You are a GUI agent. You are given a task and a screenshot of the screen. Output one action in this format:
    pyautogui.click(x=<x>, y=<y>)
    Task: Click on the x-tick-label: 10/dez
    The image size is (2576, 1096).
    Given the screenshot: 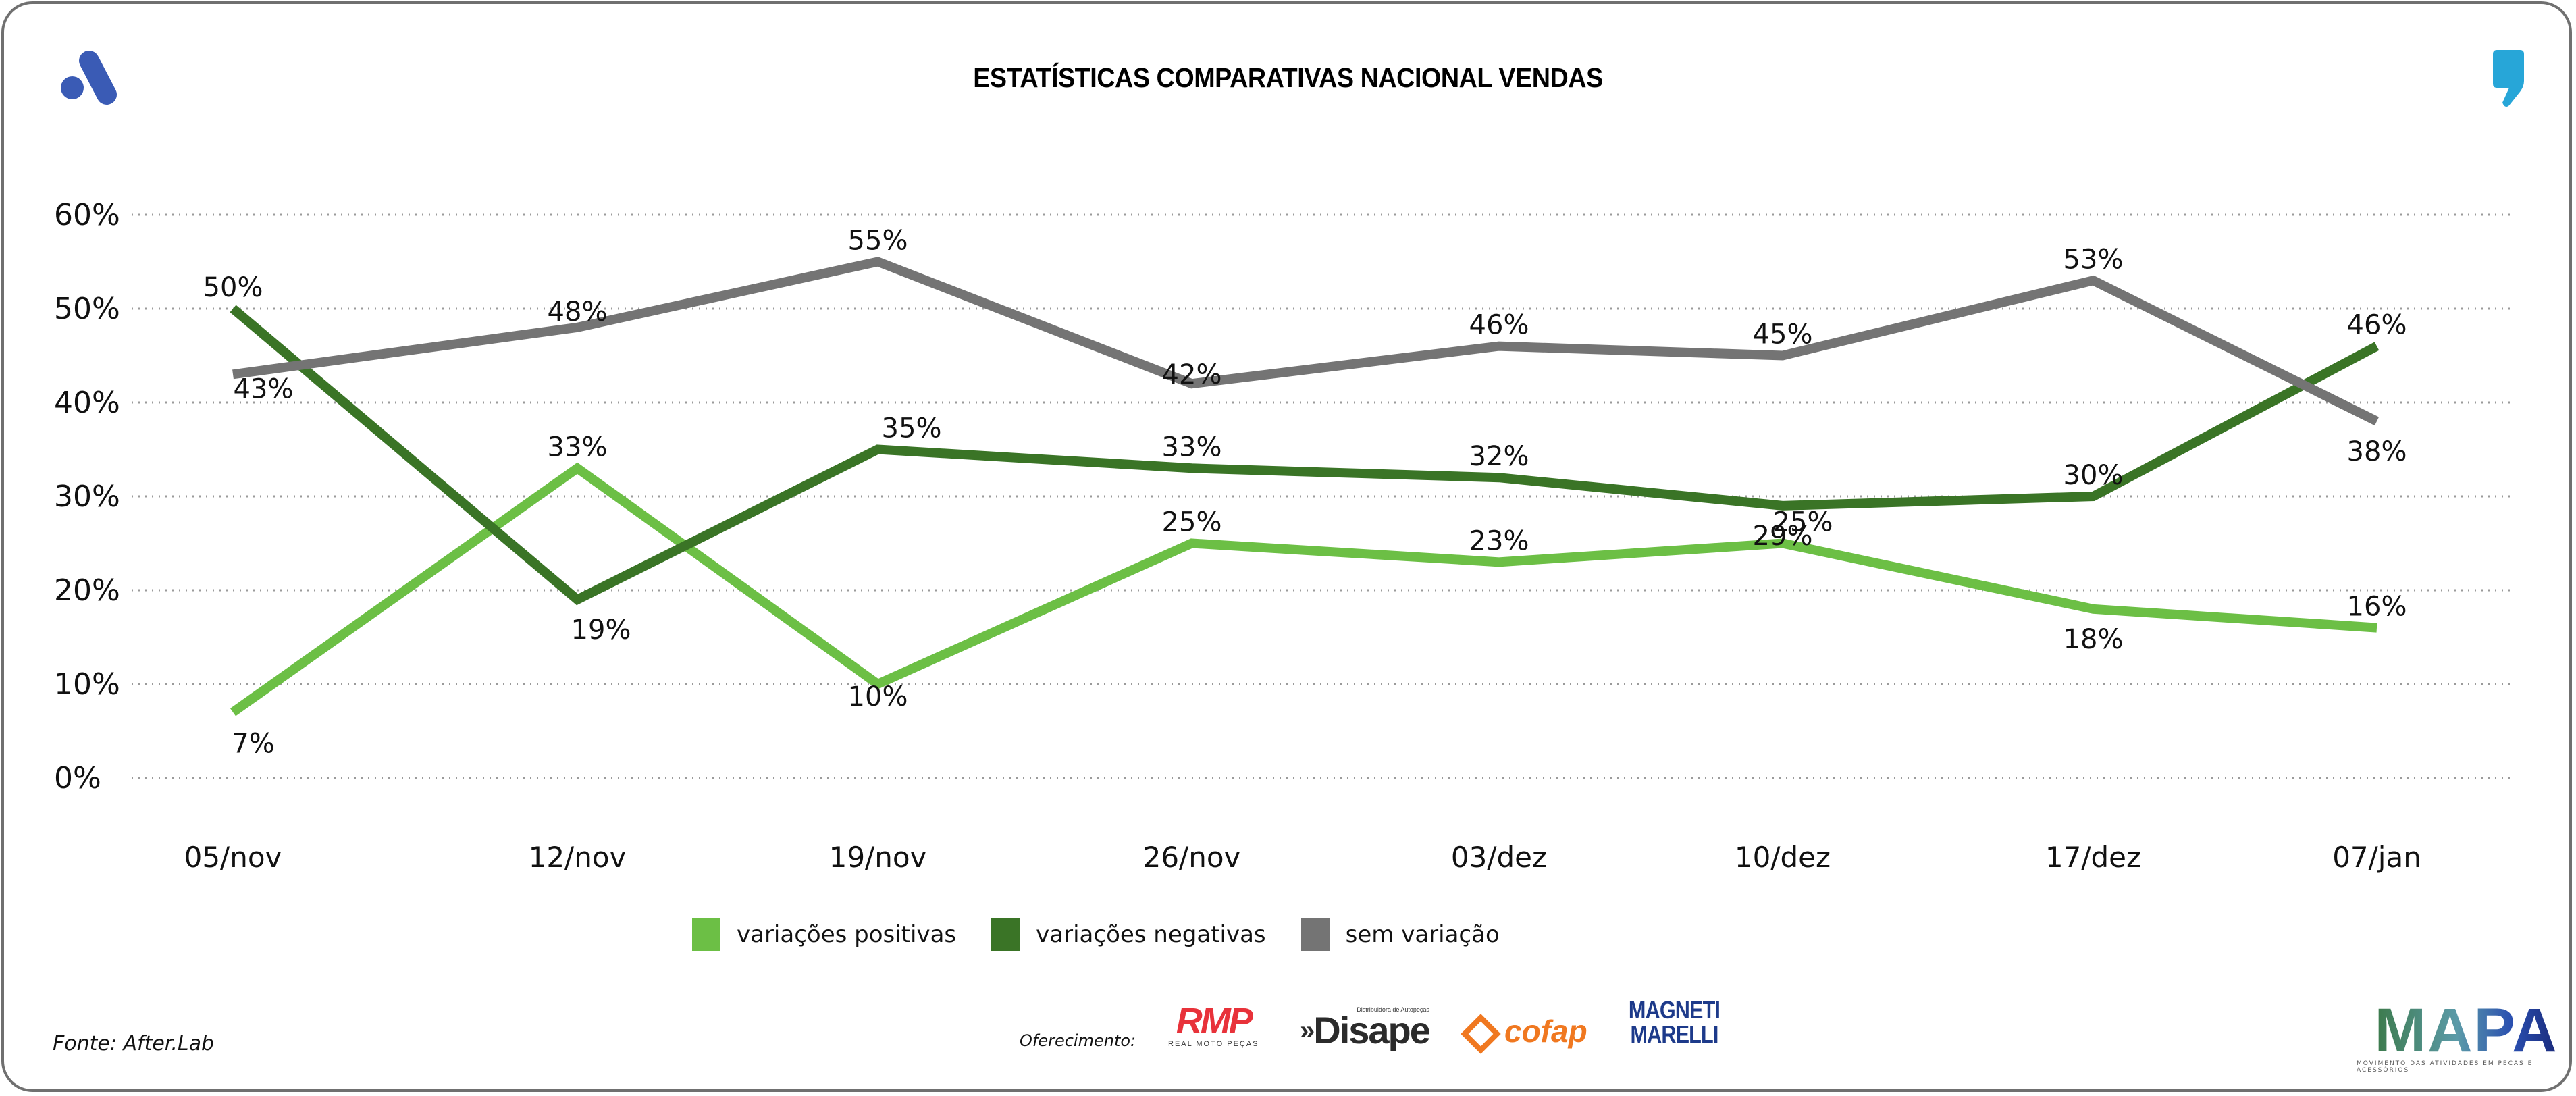 What is the action you would take?
    pyautogui.click(x=1783, y=857)
    